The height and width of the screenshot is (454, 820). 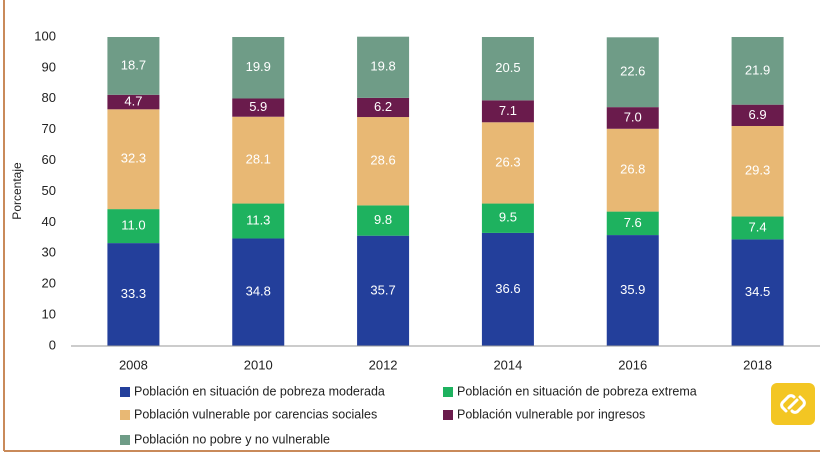 What do you see at coordinates (793, 404) in the screenshot?
I see `link-icon` at bounding box center [793, 404].